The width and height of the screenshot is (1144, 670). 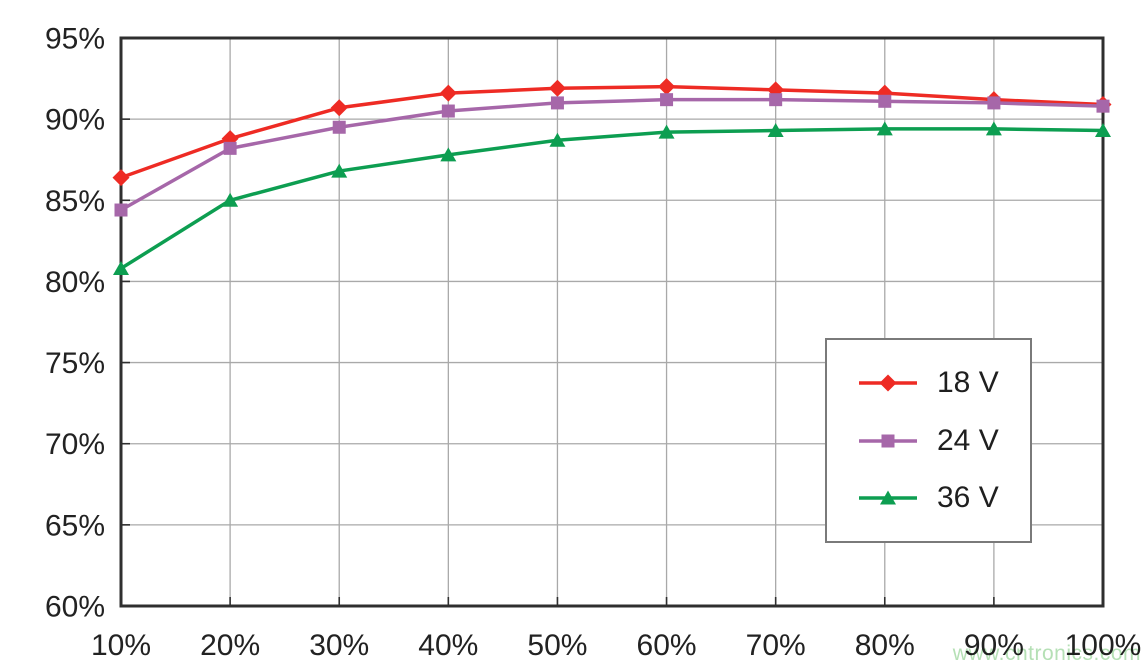 I want to click on series-18-v-line, so click(x=612, y=132).